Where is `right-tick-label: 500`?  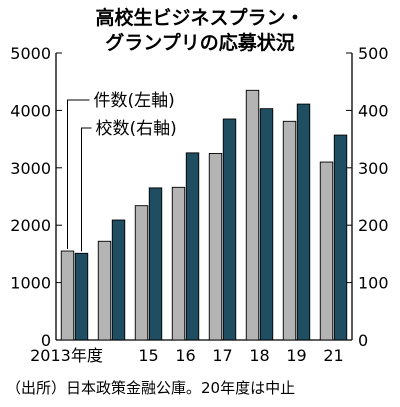 right-tick-label: 500 is located at coordinates (373, 53).